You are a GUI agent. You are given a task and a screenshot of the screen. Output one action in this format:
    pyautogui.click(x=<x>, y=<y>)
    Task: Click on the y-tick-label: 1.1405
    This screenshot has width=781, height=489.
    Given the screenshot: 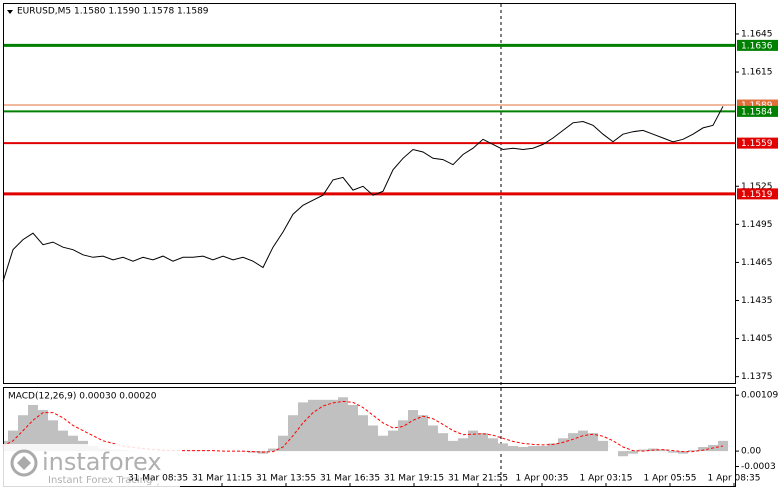 What is the action you would take?
    pyautogui.click(x=757, y=339)
    